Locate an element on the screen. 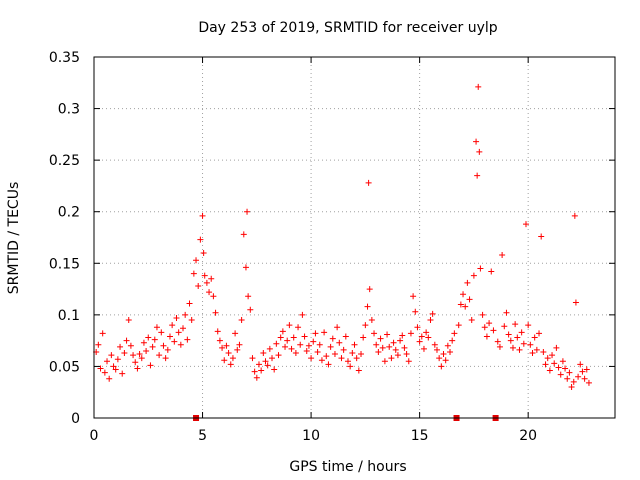 The image size is (640, 480). x-tick-label: 15 is located at coordinates (420, 436).